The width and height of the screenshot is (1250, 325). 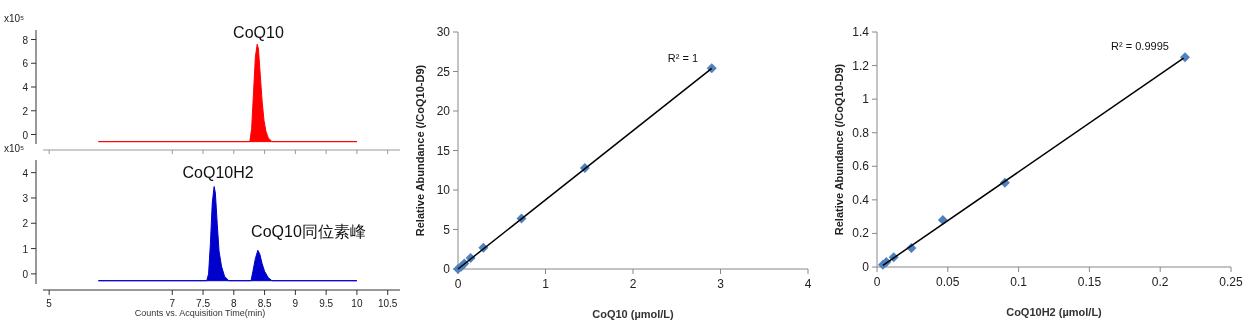 What do you see at coordinates (1231, 282) in the screenshot?
I see `x-tick-label: 0.25` at bounding box center [1231, 282].